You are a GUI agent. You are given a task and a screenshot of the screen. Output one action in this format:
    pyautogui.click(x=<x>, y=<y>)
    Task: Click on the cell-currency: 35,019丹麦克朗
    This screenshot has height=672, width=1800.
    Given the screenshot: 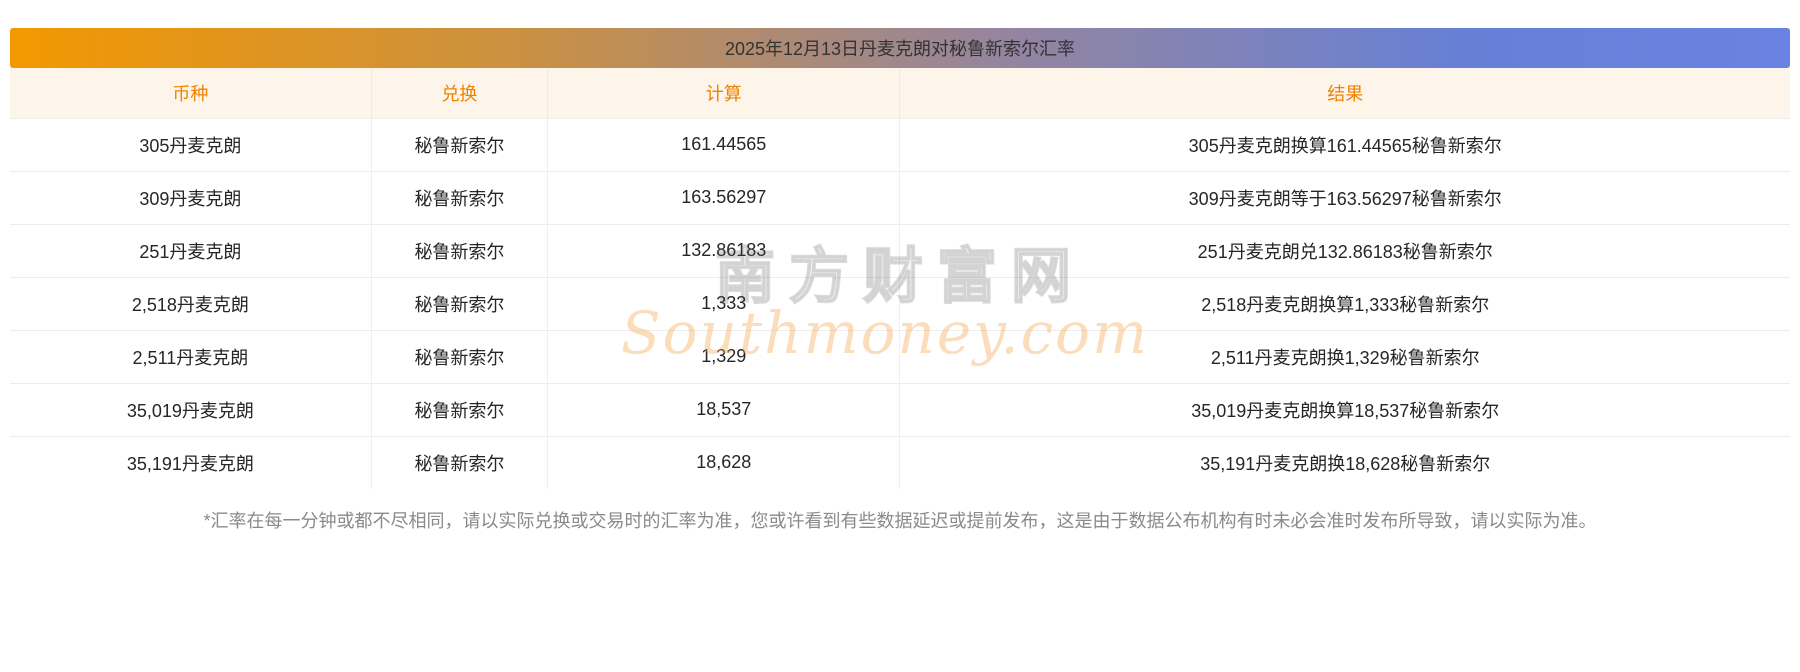 What is the action you would take?
    pyautogui.click(x=191, y=409)
    